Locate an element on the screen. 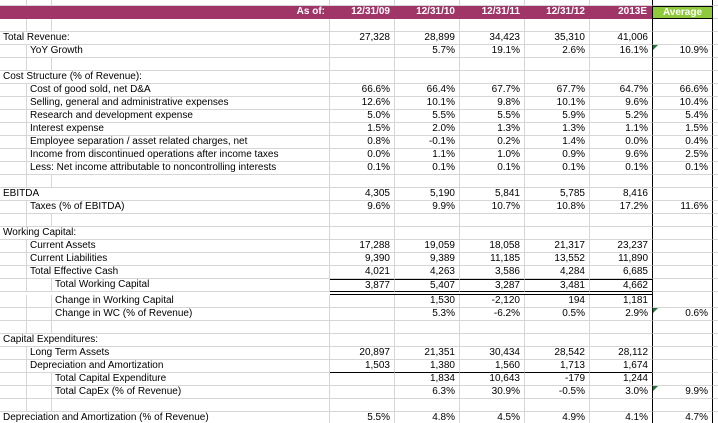  cell-value: 13,552 is located at coordinates (557, 259).